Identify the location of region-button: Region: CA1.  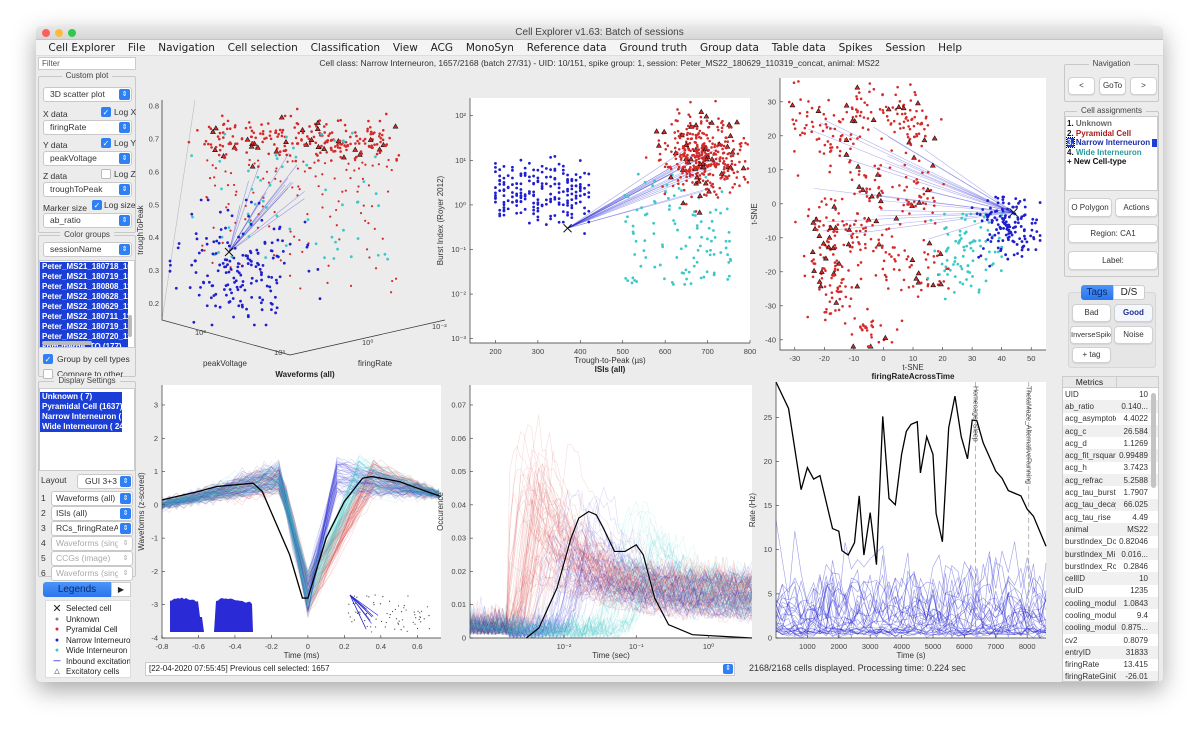
(1113, 233).